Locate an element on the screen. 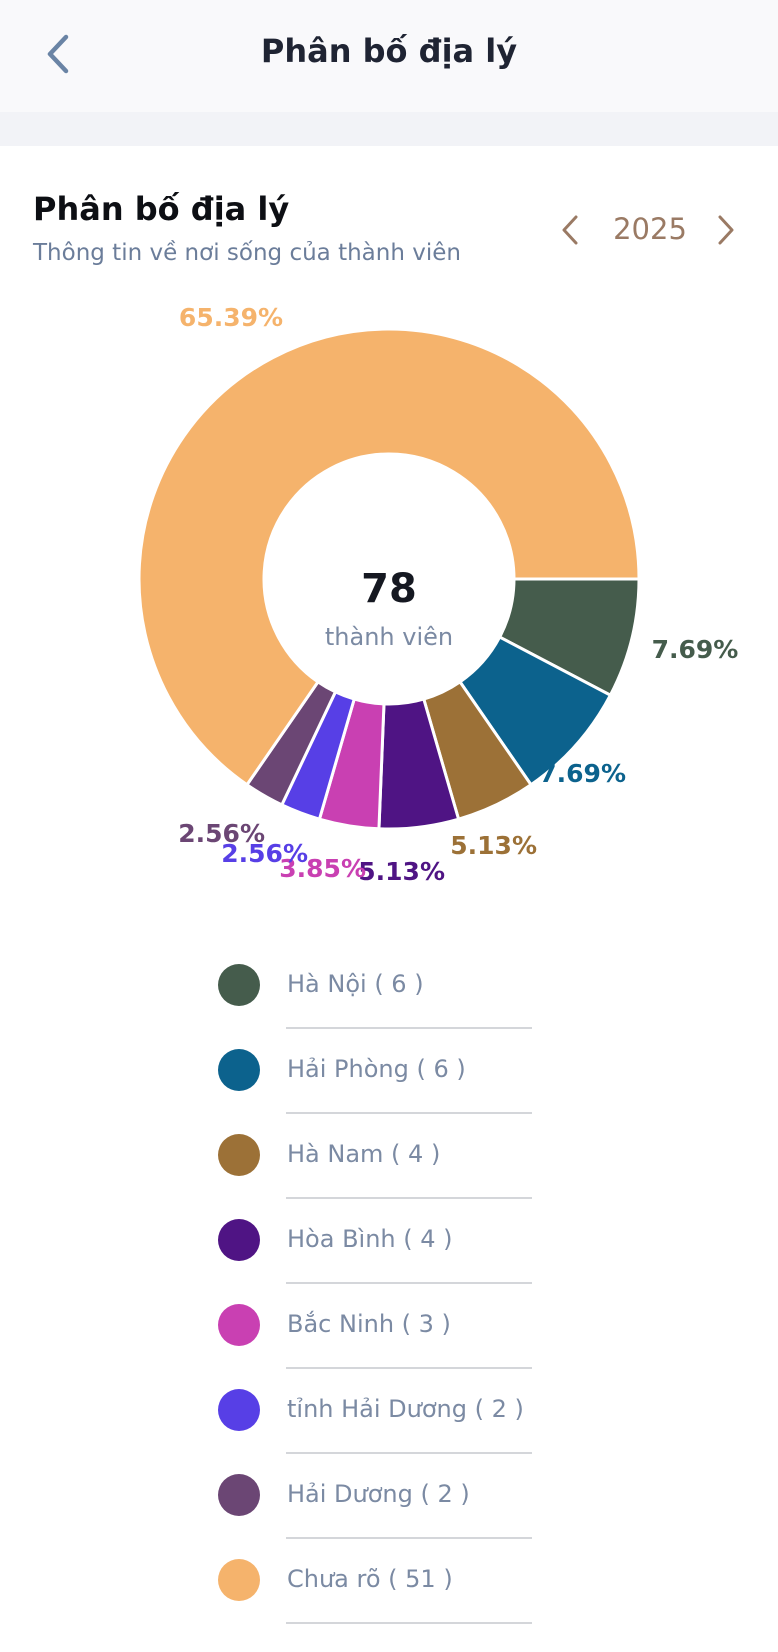 The image size is (778, 1652). legend-label: Bắc Ninh ( 3 ) is located at coordinates (369, 1324).